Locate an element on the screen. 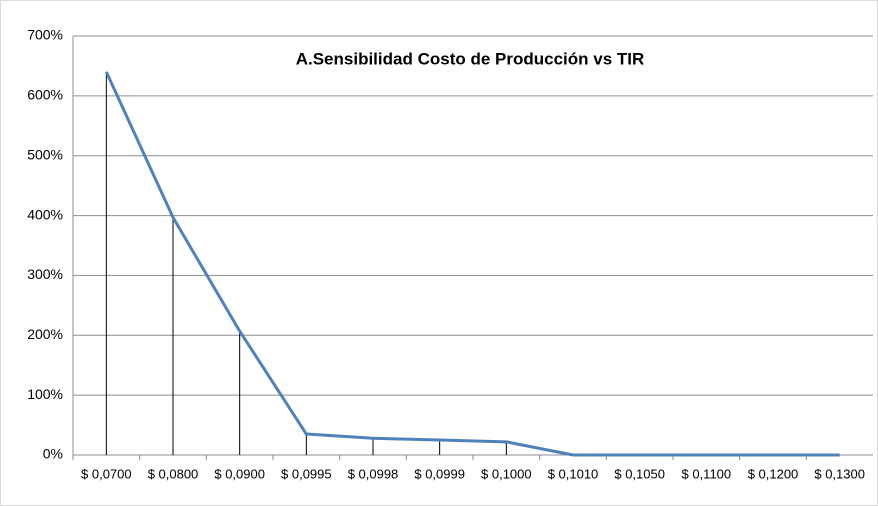 The height and width of the screenshot is (506, 878). x-tick-label: $ 0,1010 is located at coordinates (573, 473).